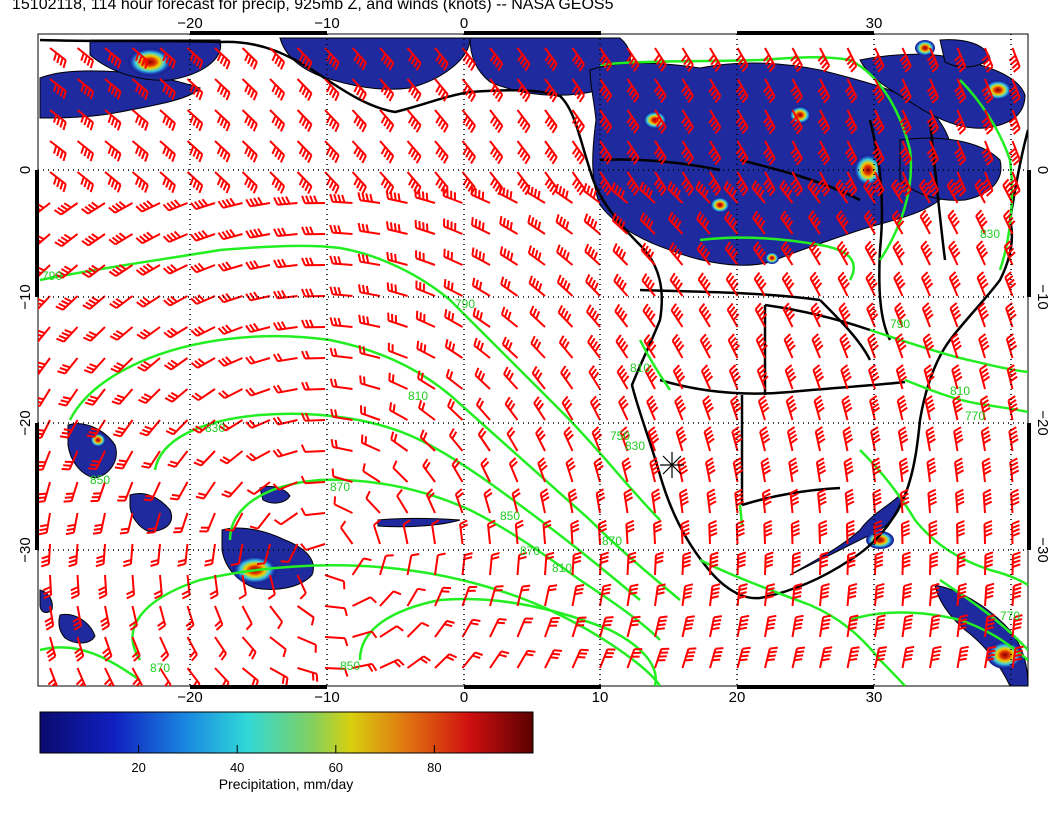 The height and width of the screenshot is (816, 1056). What do you see at coordinates (530, 551) in the screenshot?
I see `contour-label: 870` at bounding box center [530, 551].